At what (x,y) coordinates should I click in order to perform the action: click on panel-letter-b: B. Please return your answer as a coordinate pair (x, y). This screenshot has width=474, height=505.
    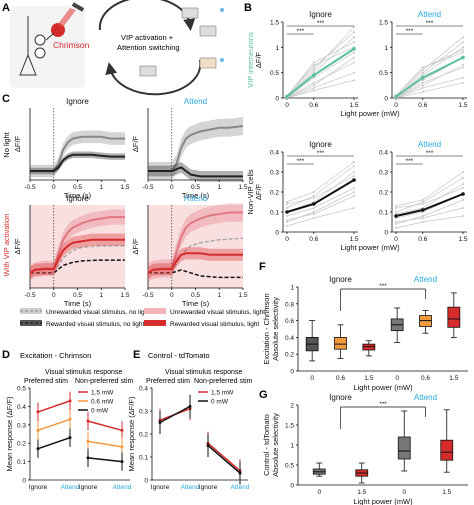
    Looking at the image, I should click on (248, 8).